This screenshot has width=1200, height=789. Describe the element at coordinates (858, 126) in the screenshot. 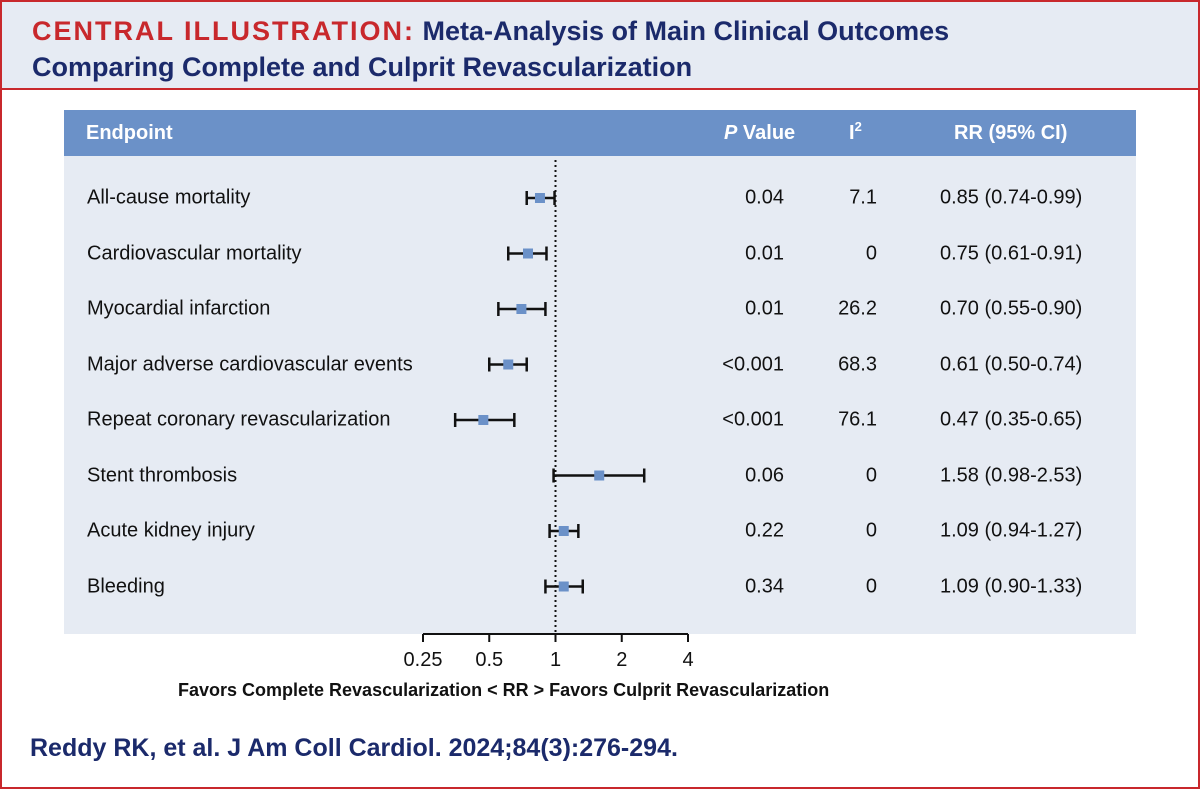

I see `header-i2-sup: 2` at that location.